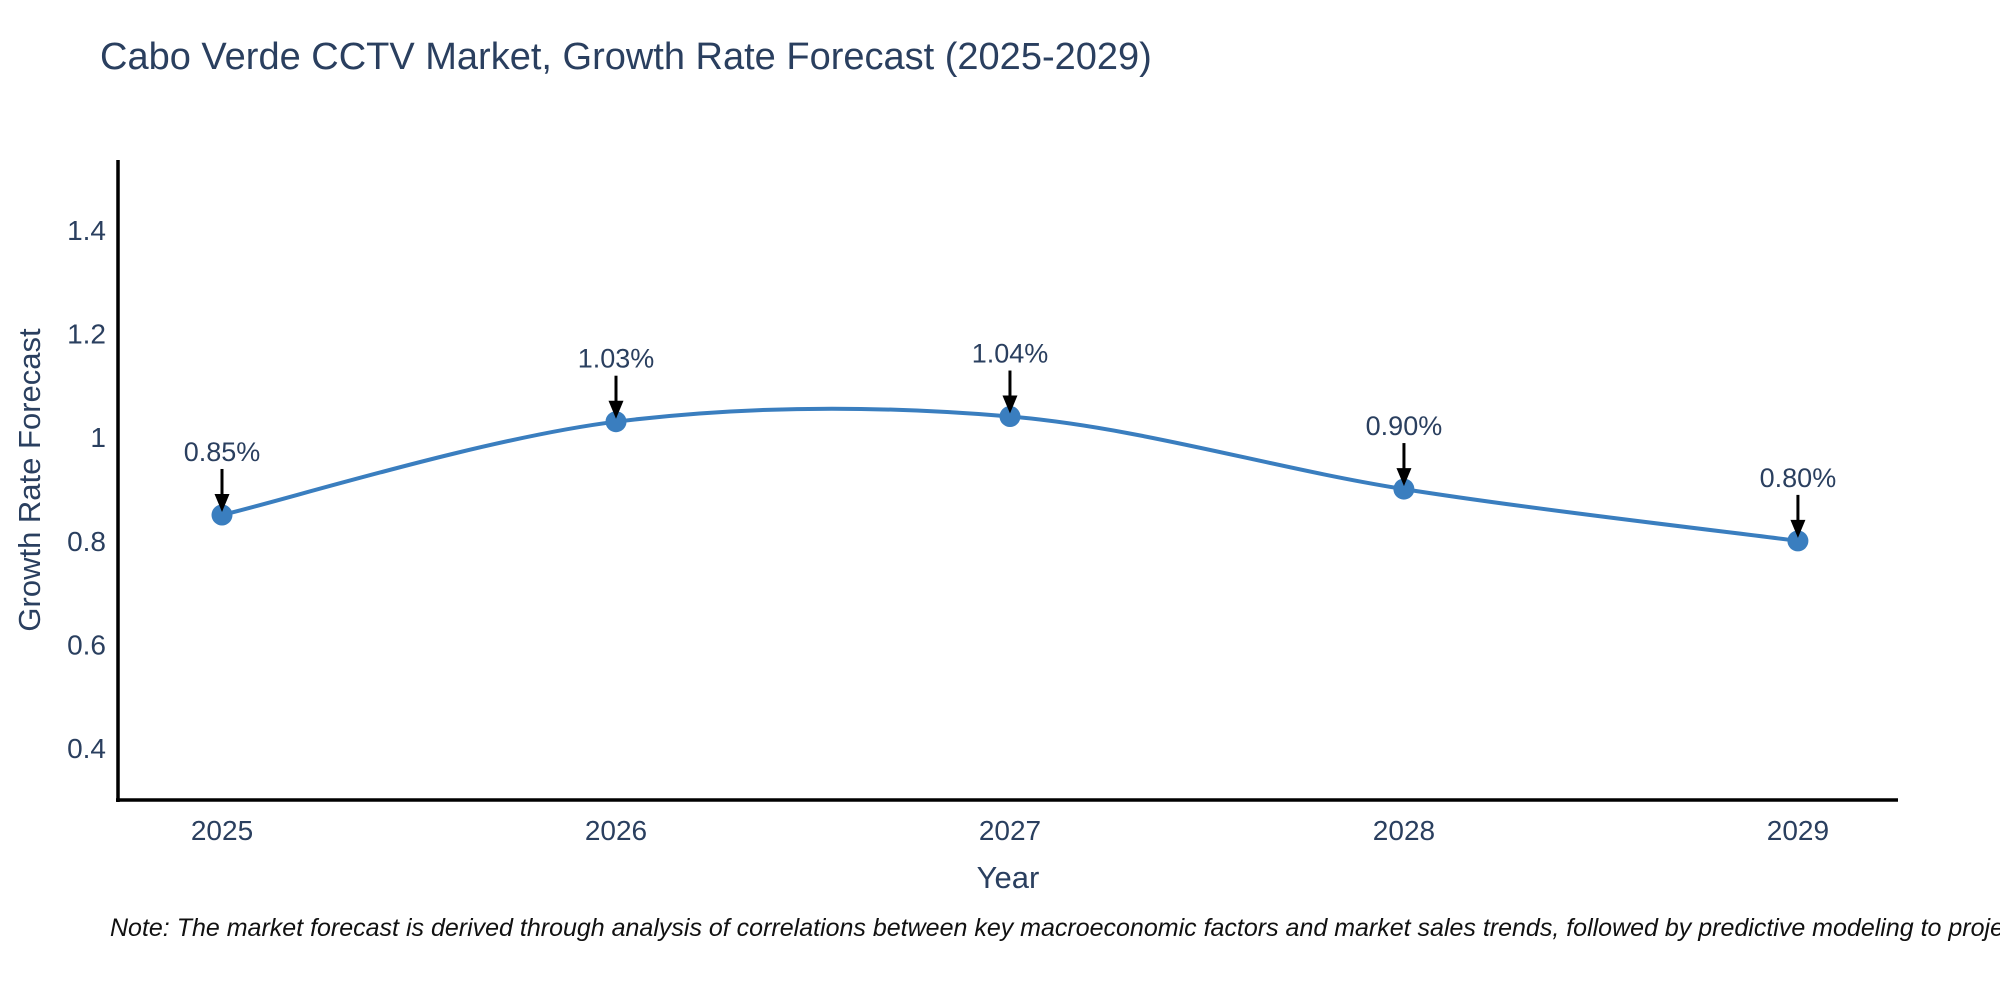 This screenshot has height=1000, width=2000. Describe the element at coordinates (86, 334) in the screenshot. I see `y-tick-label-1.2: 1.2` at that location.